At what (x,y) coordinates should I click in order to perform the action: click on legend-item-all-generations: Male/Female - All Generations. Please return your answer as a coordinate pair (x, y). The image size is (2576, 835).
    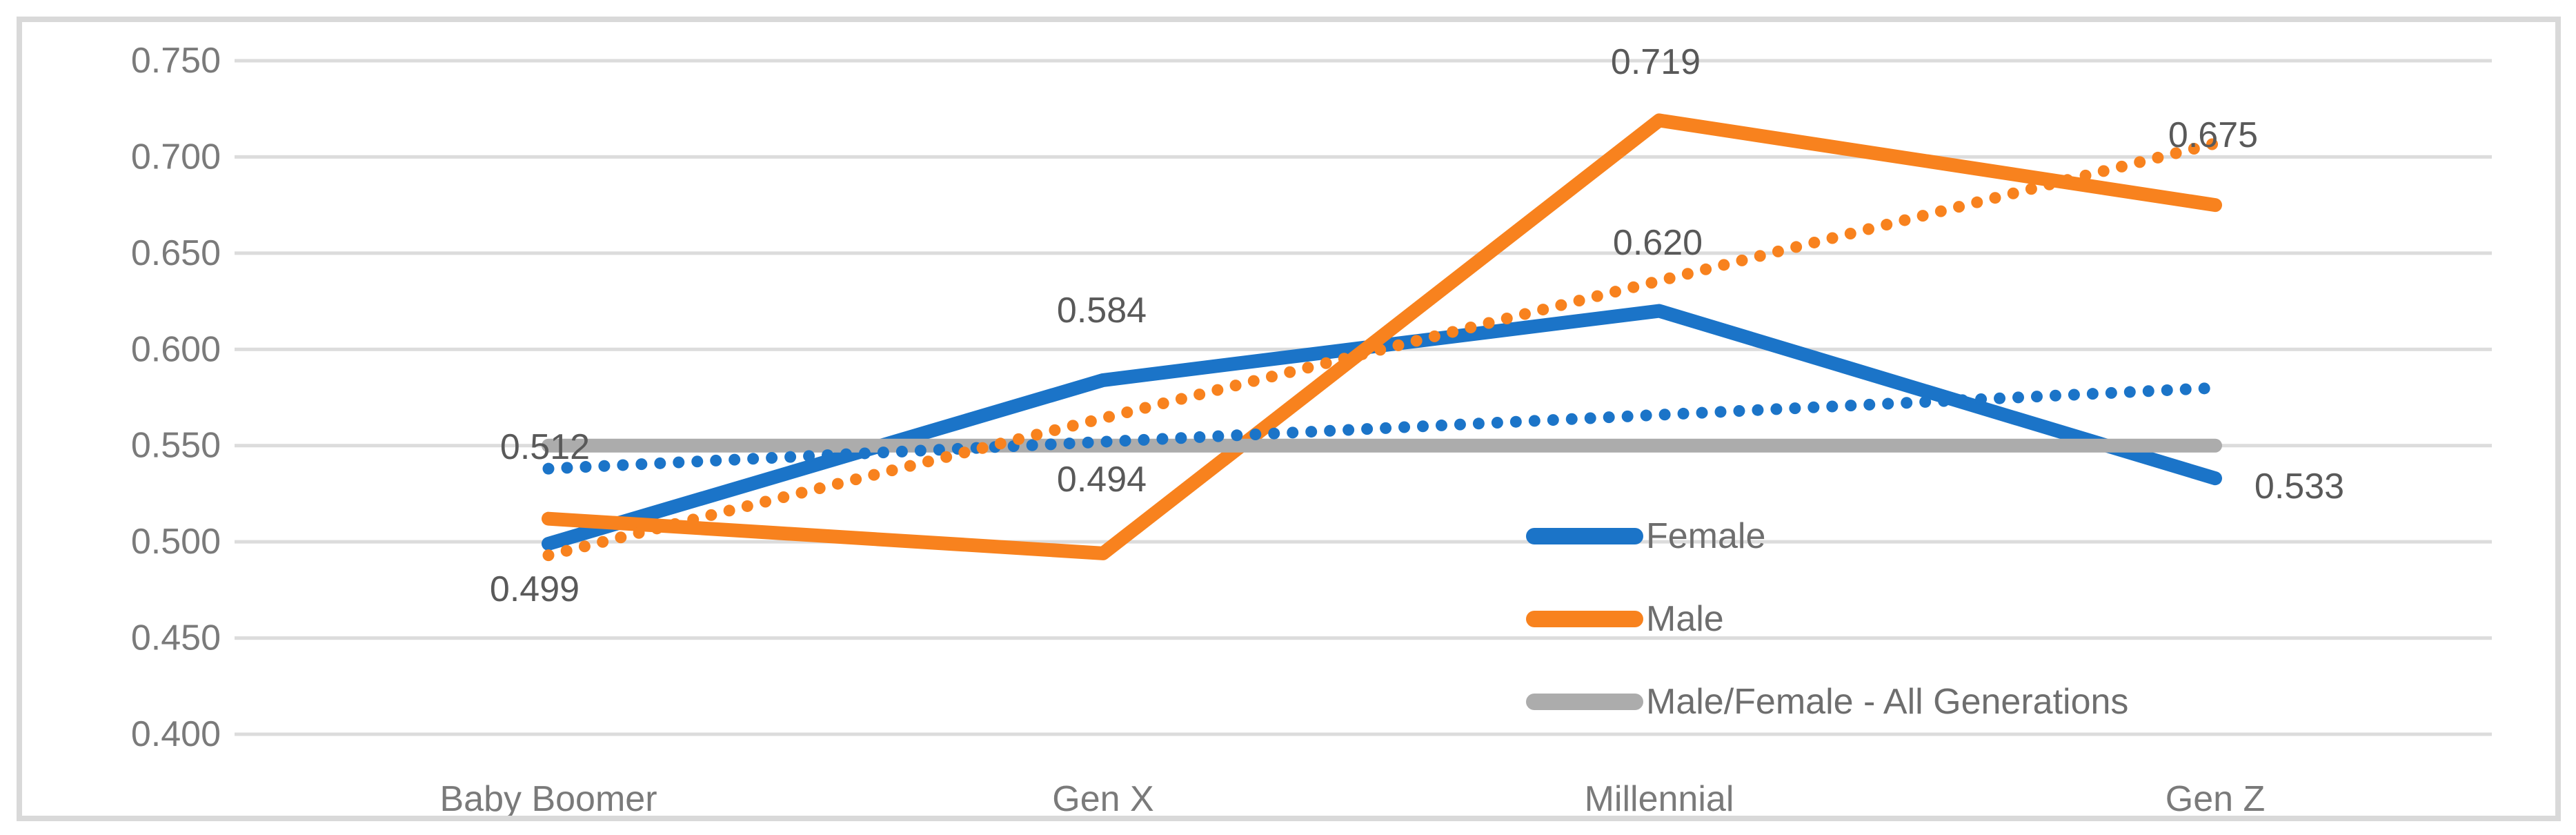
    Looking at the image, I should click on (1827, 701).